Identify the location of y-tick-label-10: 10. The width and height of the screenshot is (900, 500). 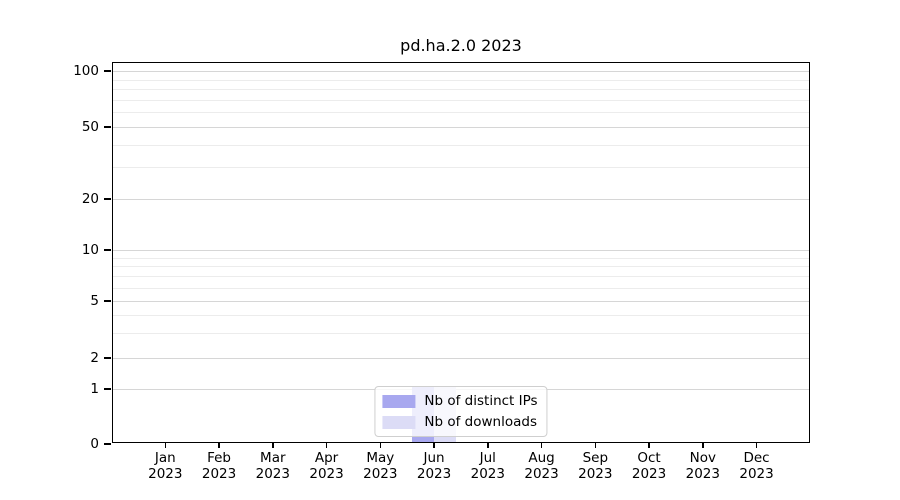
(90, 250).